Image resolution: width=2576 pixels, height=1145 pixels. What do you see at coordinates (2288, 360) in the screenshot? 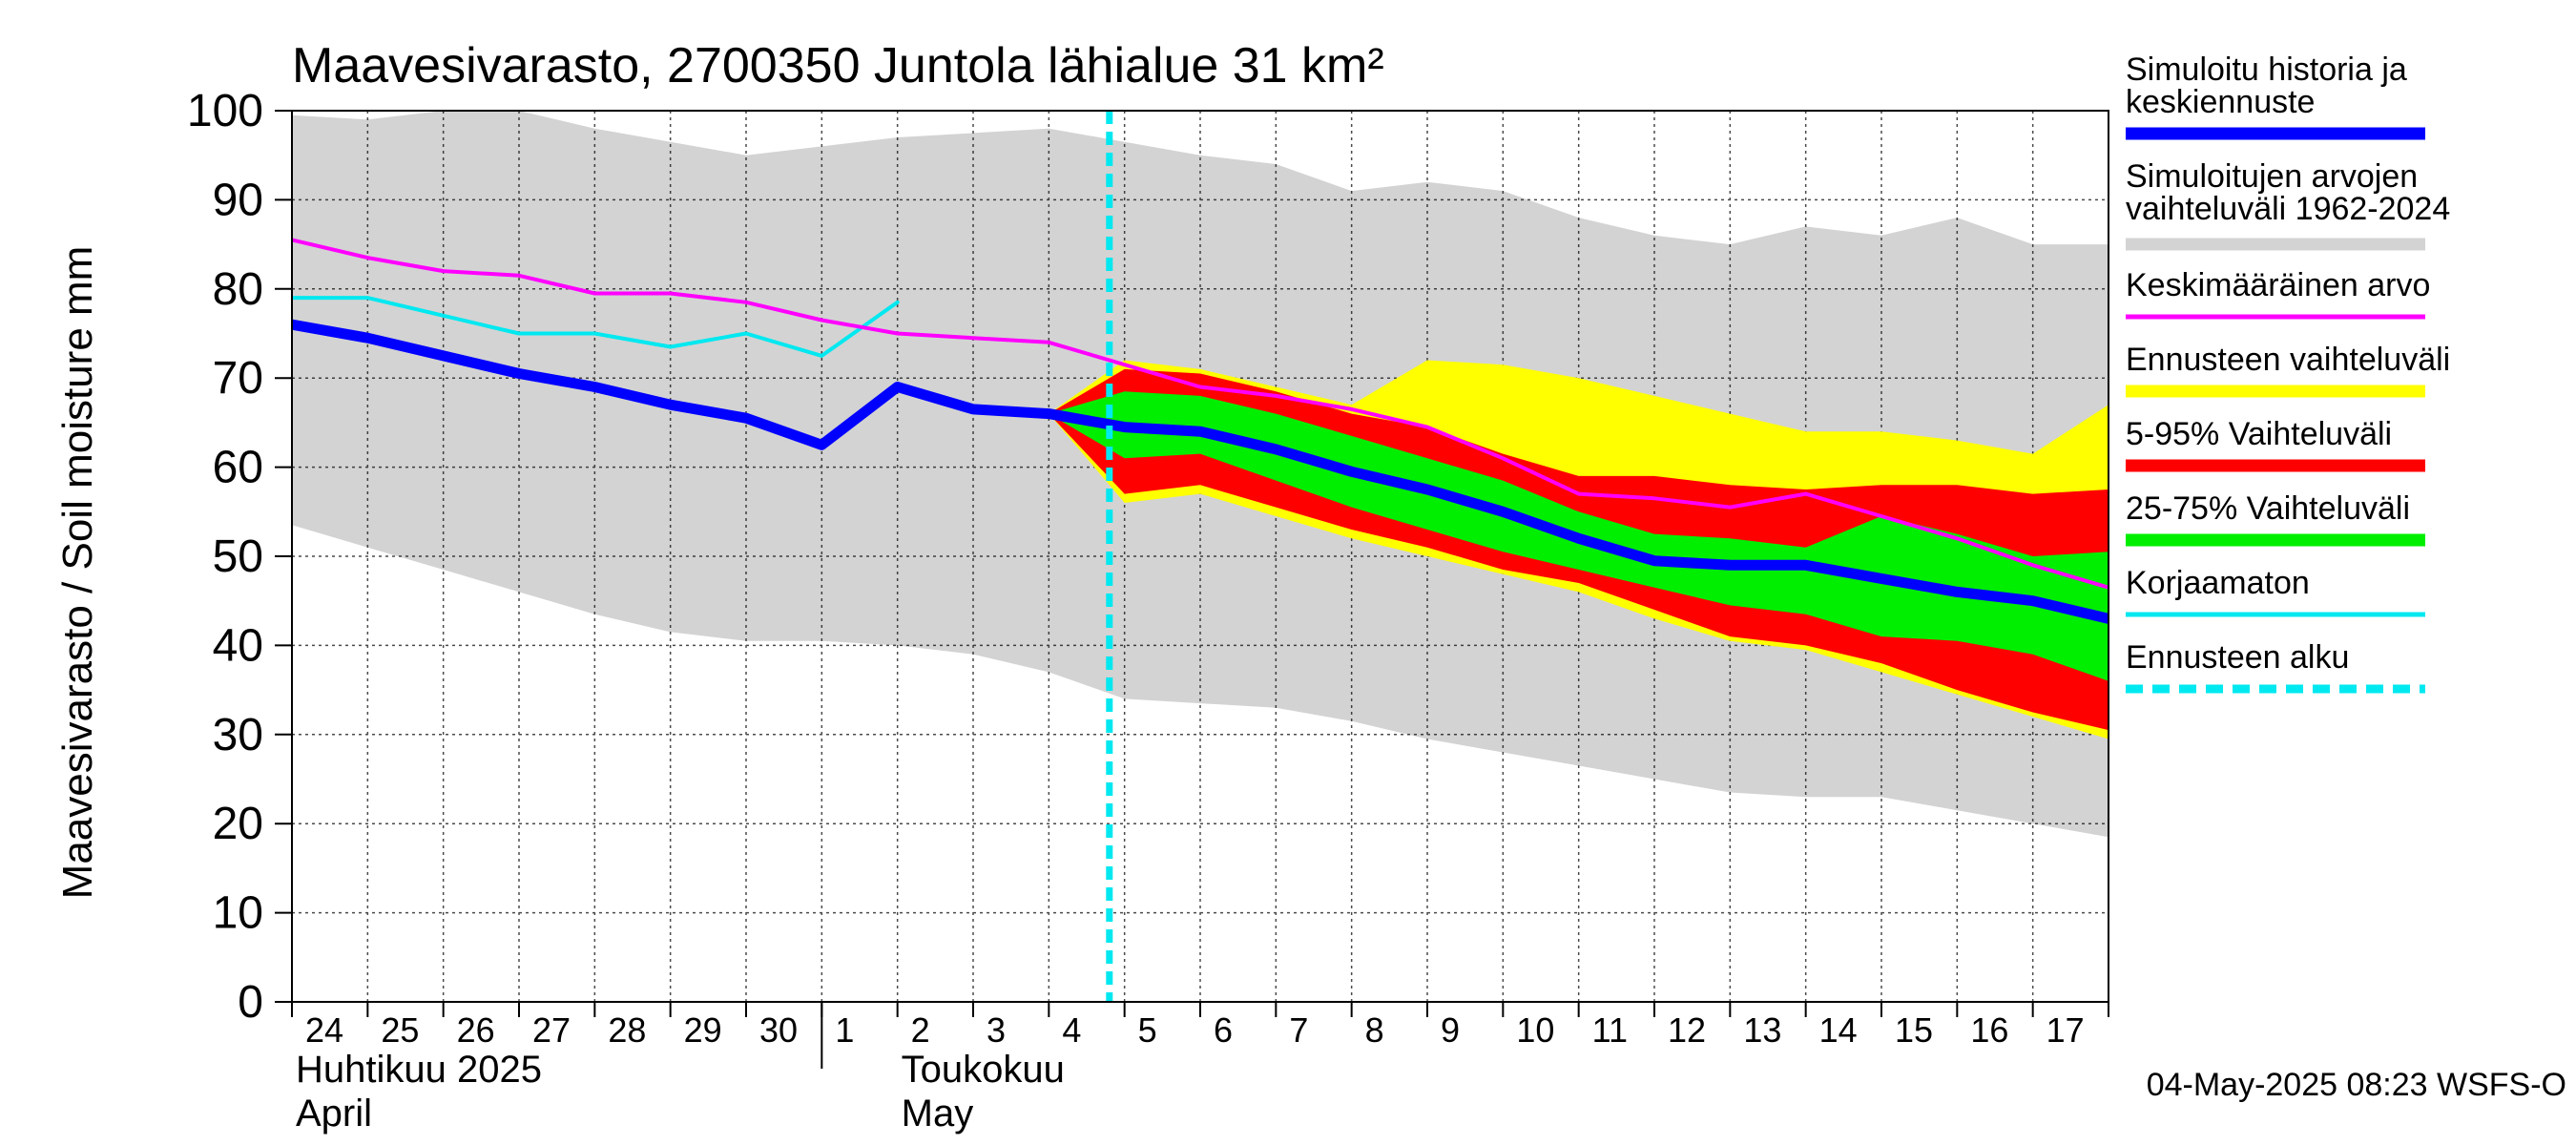
I see `legend-label-forecast_range: Ennusteen vaihteluväli` at bounding box center [2288, 360].